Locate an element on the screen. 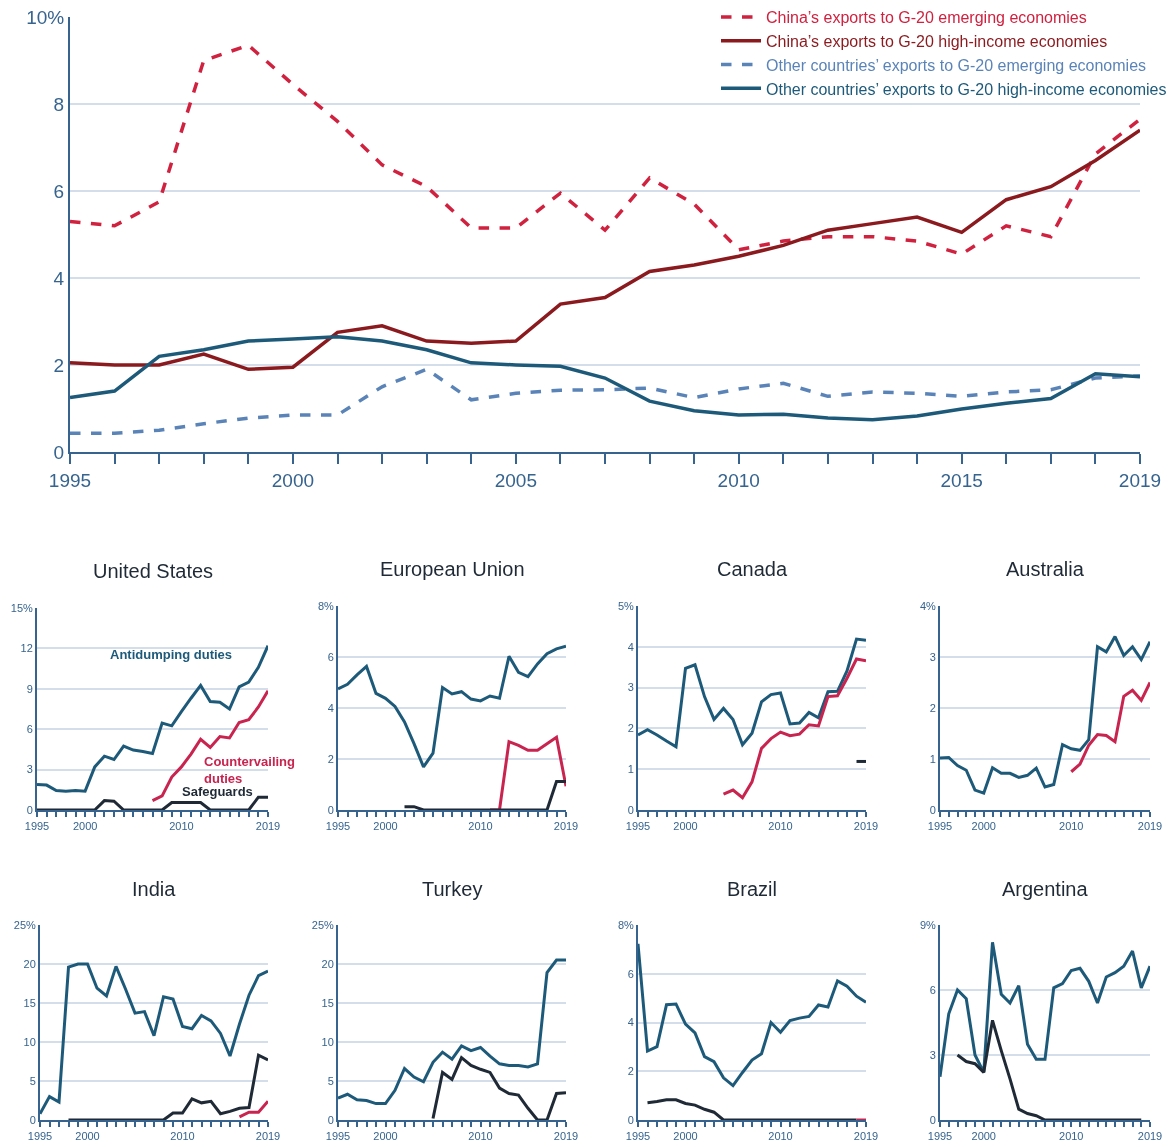  series-label: Safeguards is located at coordinates (217, 791).